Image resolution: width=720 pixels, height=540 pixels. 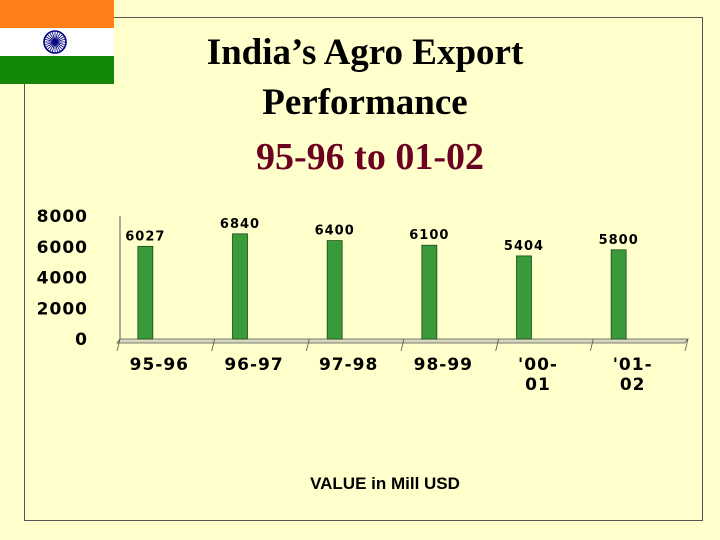 What do you see at coordinates (619, 240) in the screenshot?
I see `data-label: 5800` at bounding box center [619, 240].